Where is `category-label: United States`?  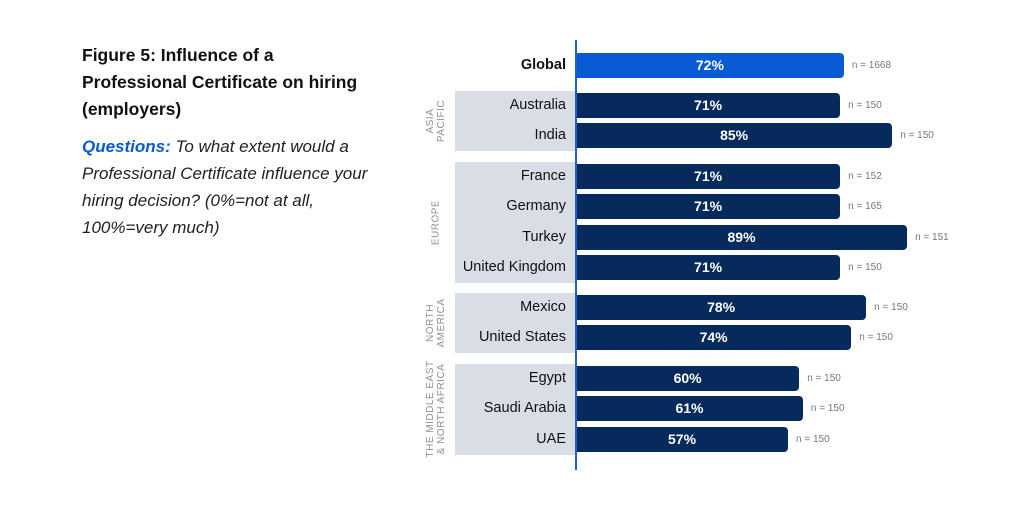
category-label: United States is located at coordinates (522, 337).